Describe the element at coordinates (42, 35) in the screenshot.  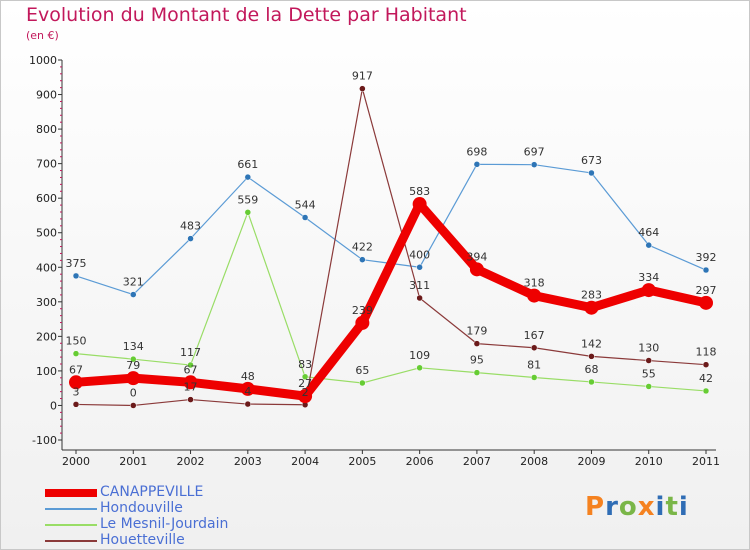
I see `unit-label: (en €)` at that location.